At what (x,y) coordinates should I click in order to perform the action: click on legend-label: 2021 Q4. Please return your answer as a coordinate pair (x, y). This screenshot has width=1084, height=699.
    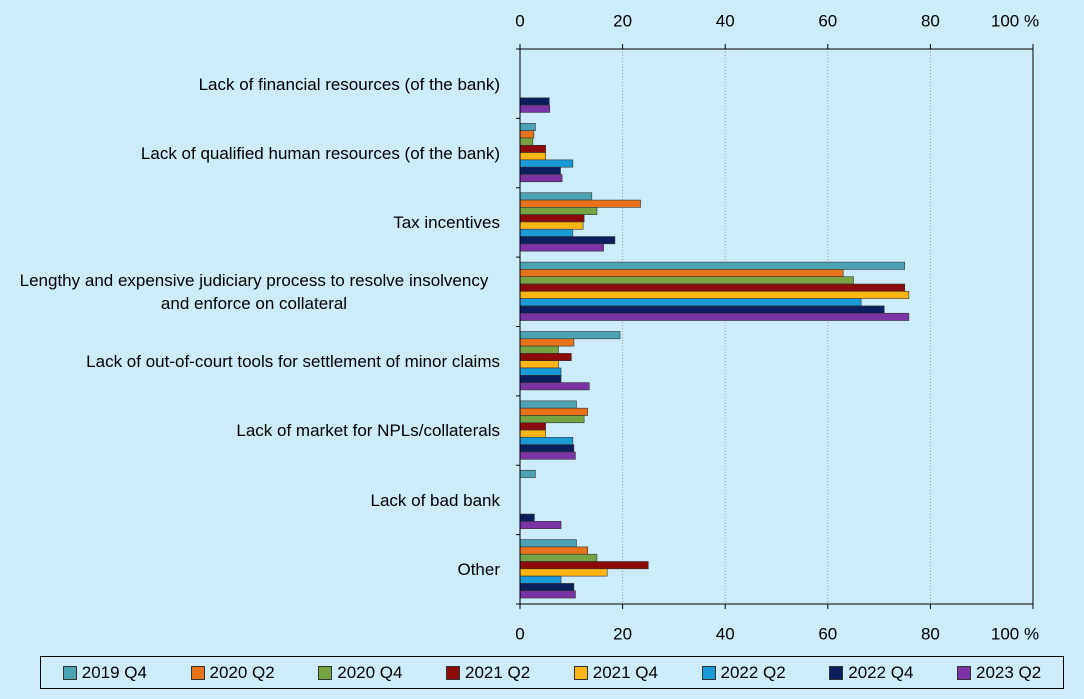
    Looking at the image, I should click on (625, 672).